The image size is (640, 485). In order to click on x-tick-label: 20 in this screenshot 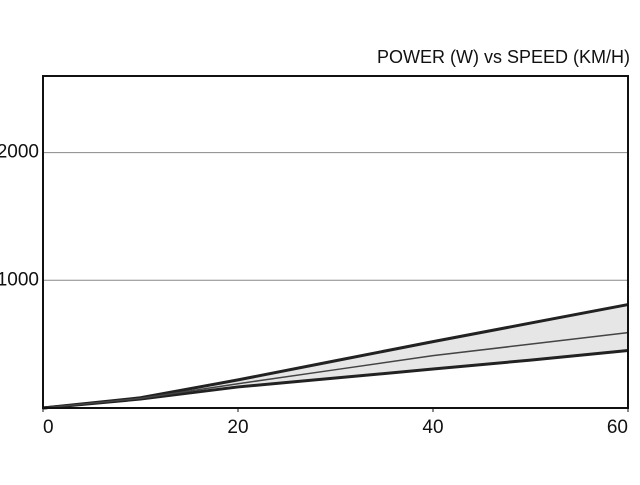, I will do `click(237, 427)`.